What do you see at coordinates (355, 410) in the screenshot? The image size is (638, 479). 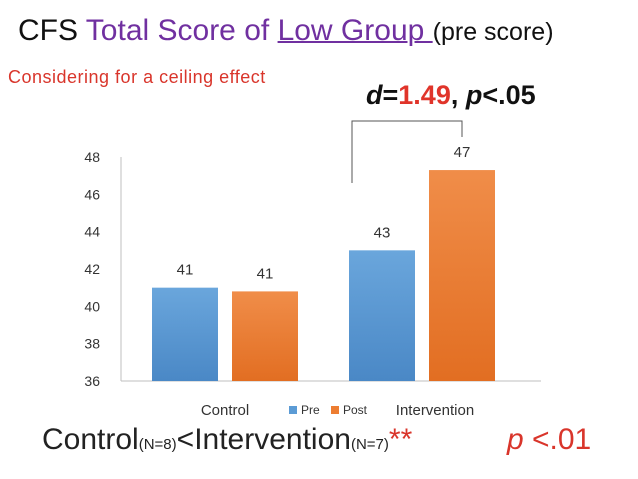 I see `legend-label-post: Post` at bounding box center [355, 410].